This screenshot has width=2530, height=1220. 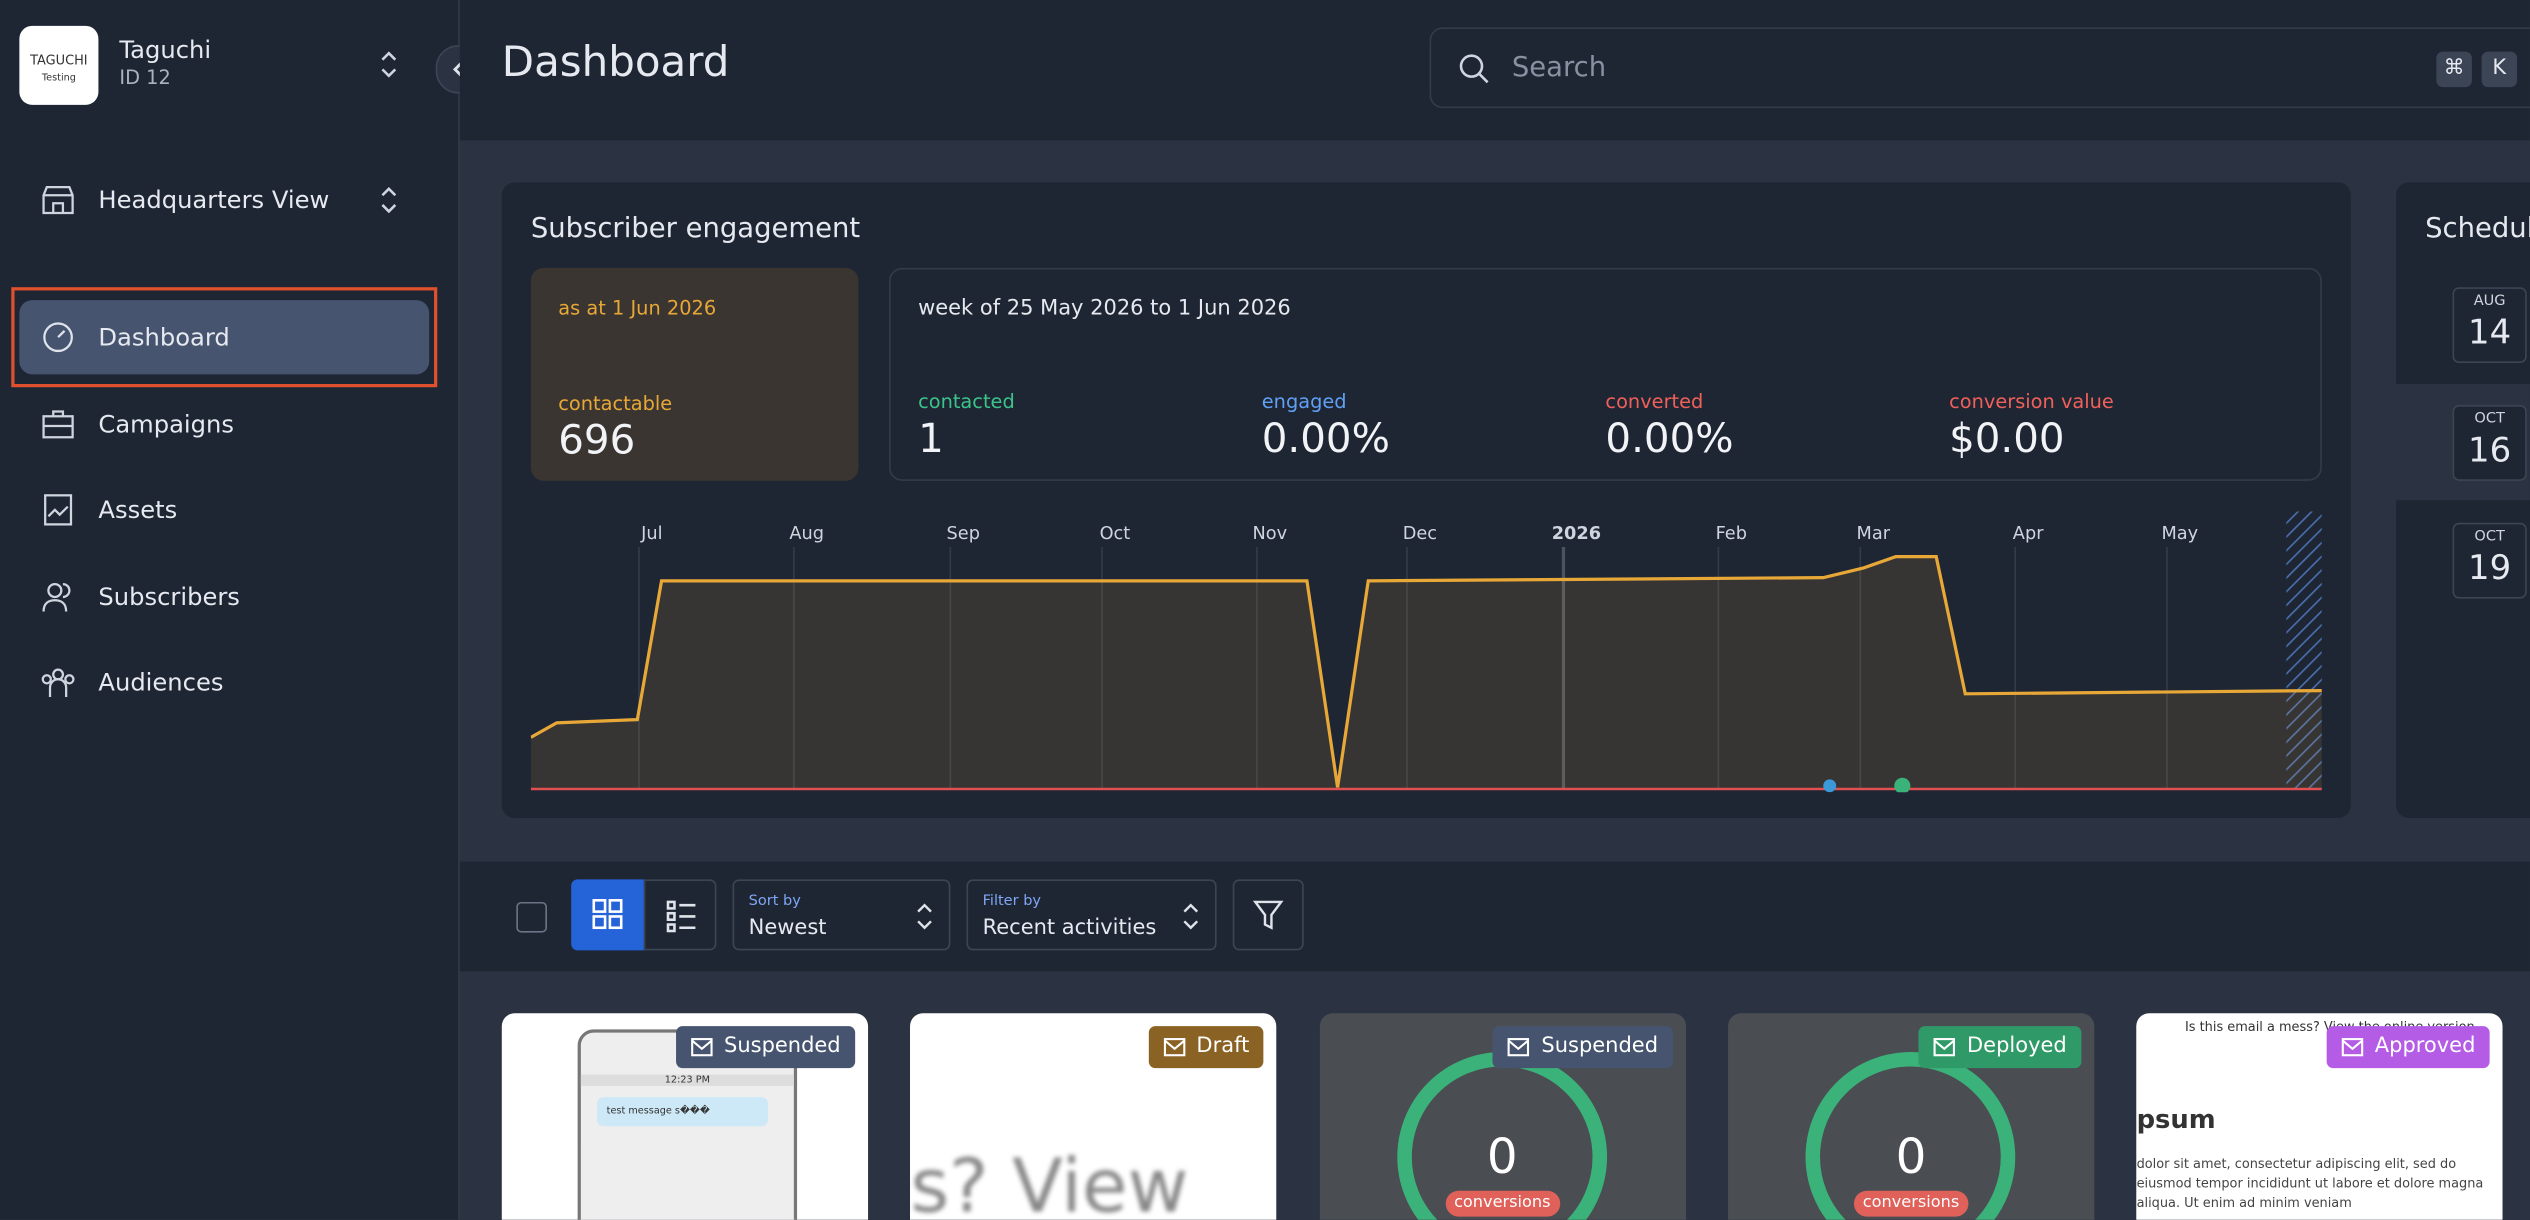 I want to click on month-label: Mar, so click(x=1874, y=534).